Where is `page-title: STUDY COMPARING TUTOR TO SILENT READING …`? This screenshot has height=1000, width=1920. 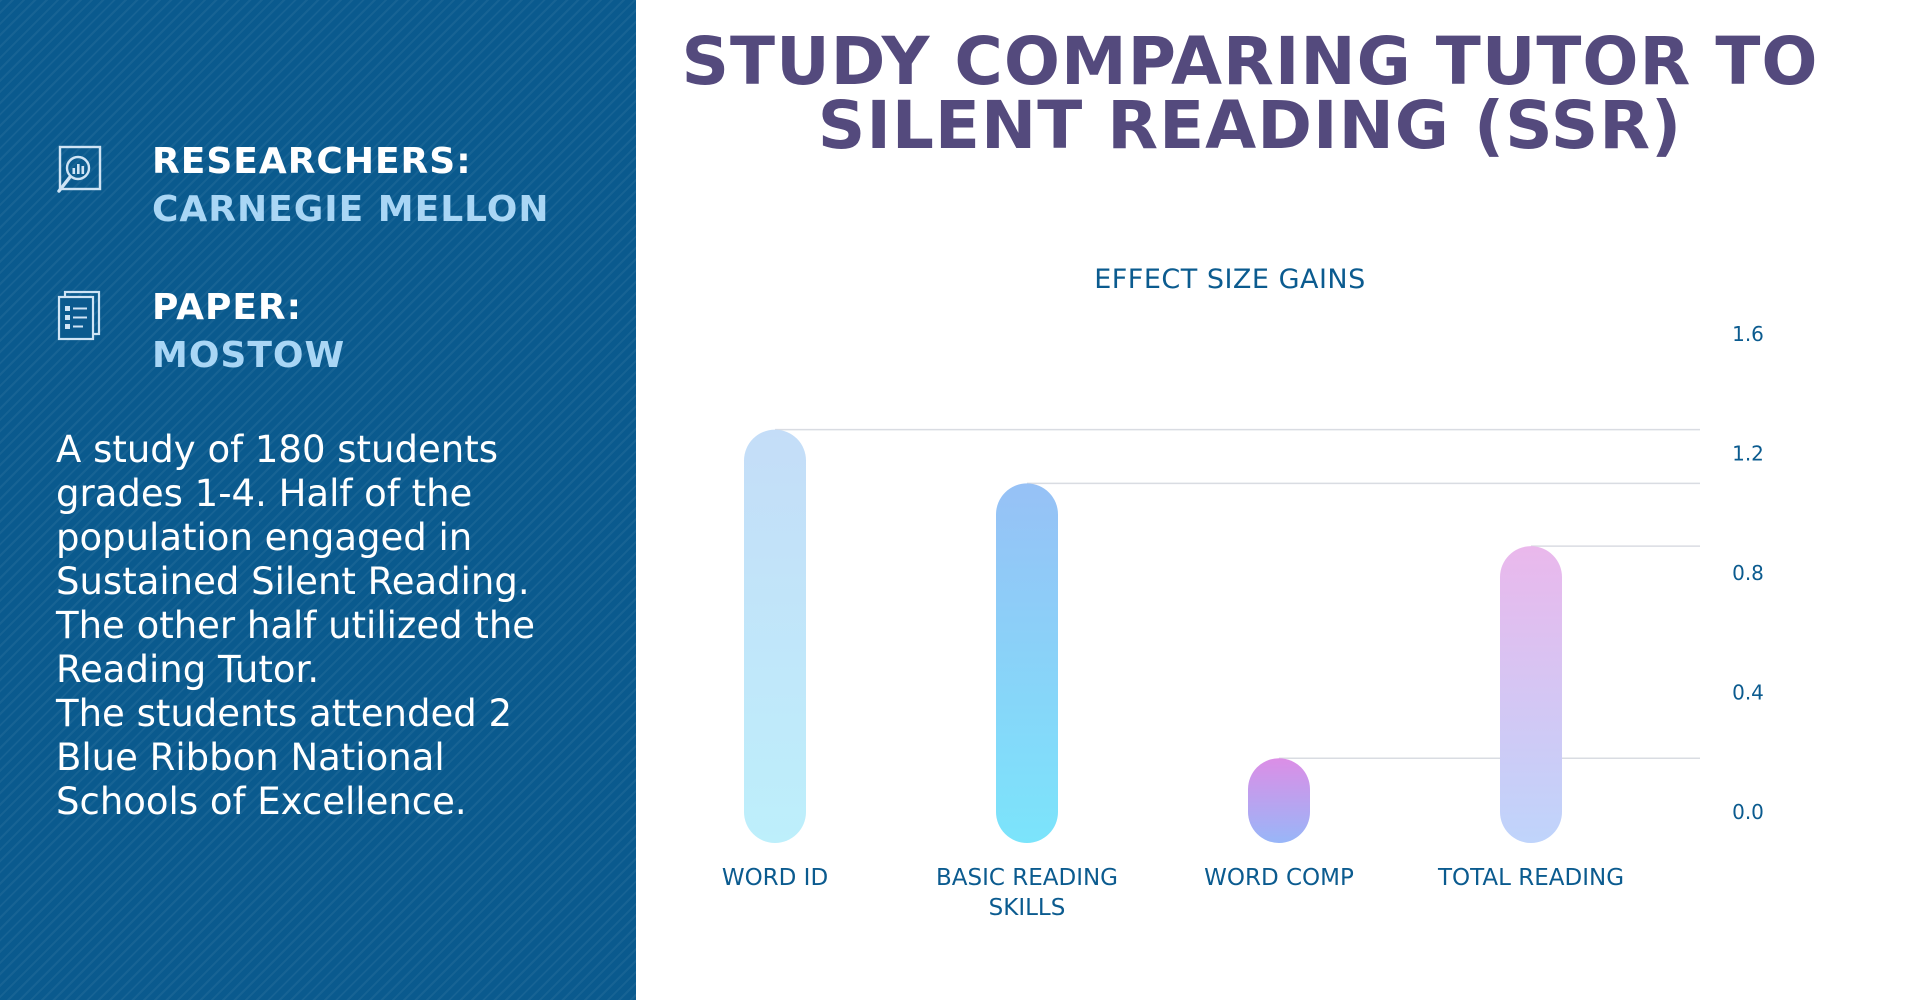 page-title: STUDY COMPARING TUTOR TO SILENT READING … is located at coordinates (1250, 93).